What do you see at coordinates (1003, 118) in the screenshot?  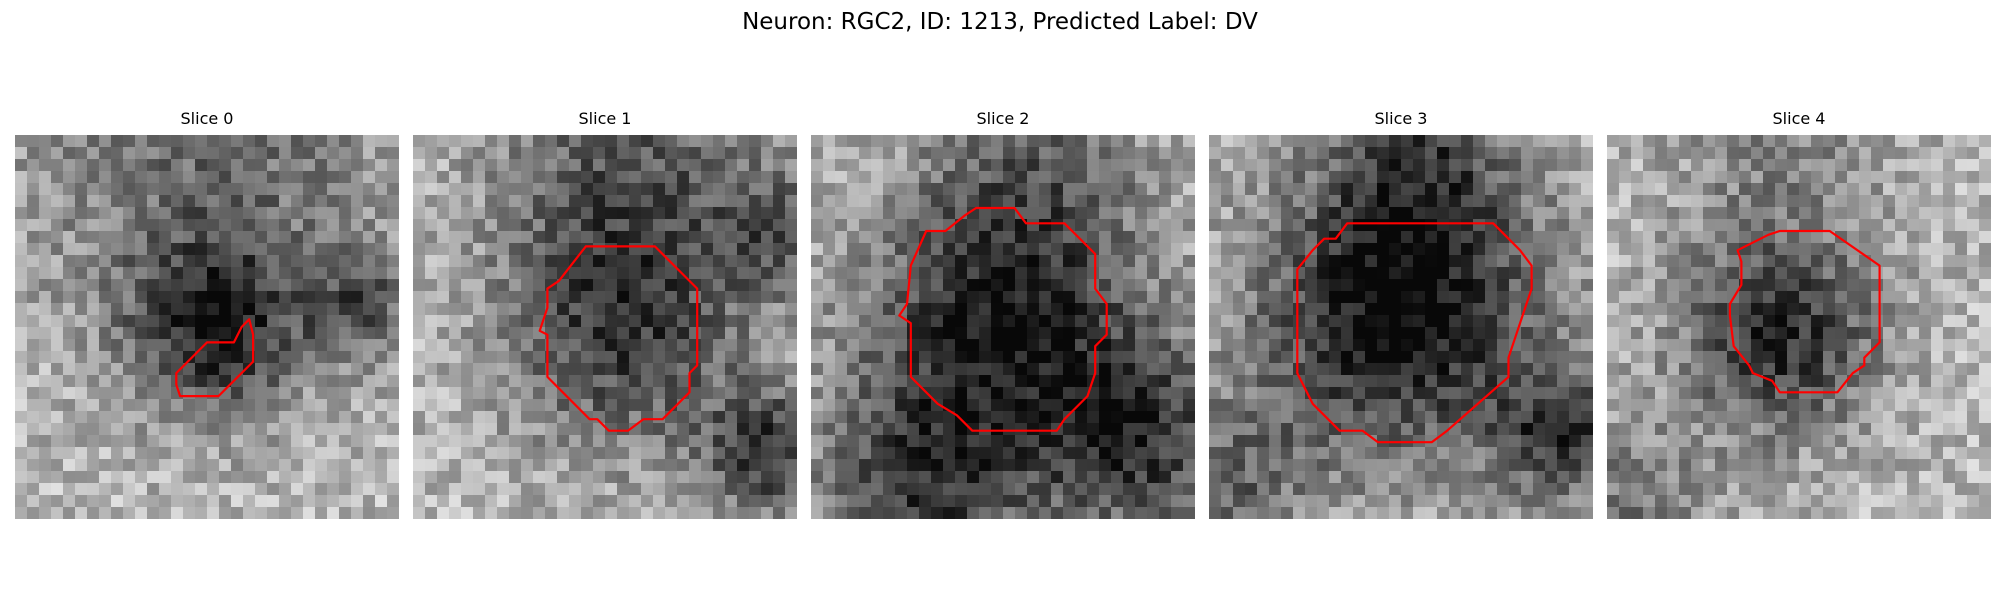 I see `slice-title: Slice 2` at bounding box center [1003, 118].